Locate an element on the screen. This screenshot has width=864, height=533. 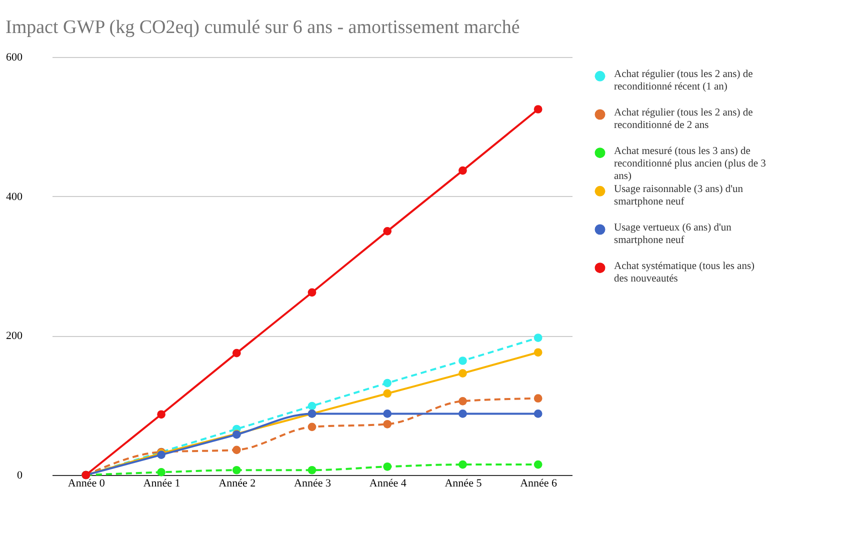
y-tick-label: 400 is located at coordinates (14, 196).